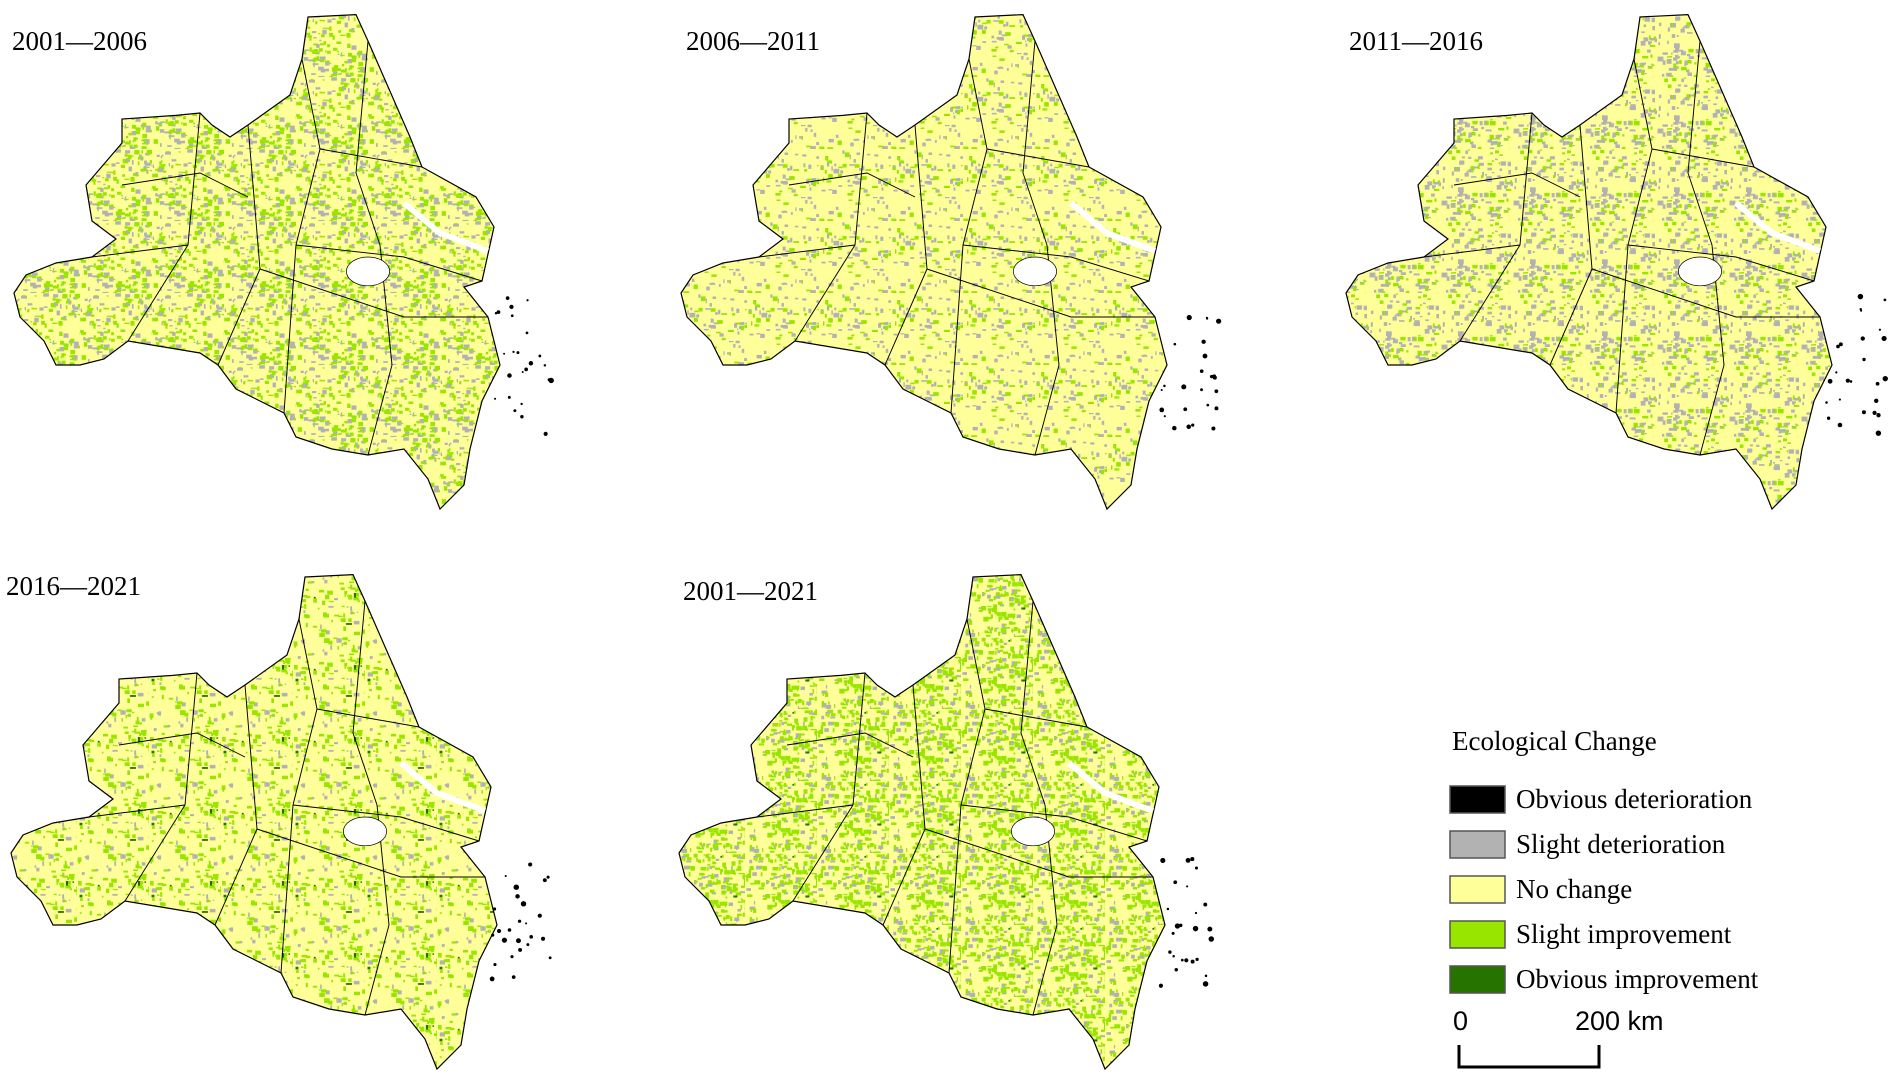 This screenshot has height=1080, width=1902. I want to click on scale-start: 0, so click(1460, 1021).